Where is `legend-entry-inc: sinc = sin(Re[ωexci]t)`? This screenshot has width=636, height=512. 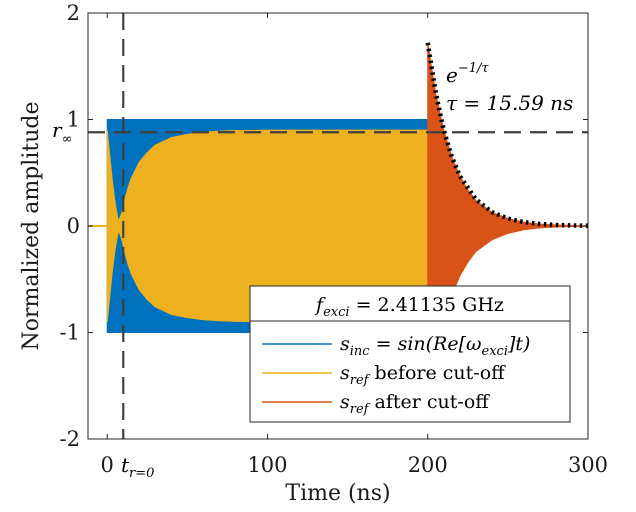
legend-entry-inc: sinc = sin(Re[ωexci]t) is located at coordinates (435, 346).